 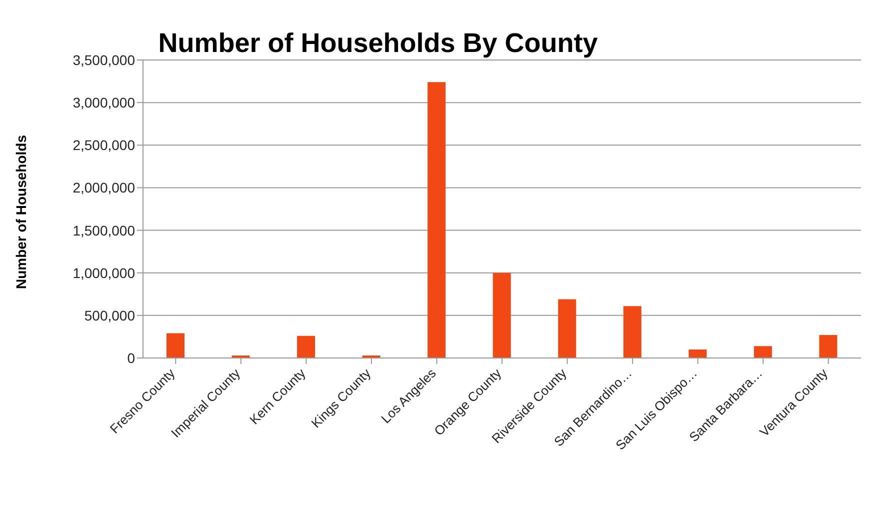 What do you see at coordinates (131, 358) in the screenshot?
I see `y-tick-label: 0` at bounding box center [131, 358].